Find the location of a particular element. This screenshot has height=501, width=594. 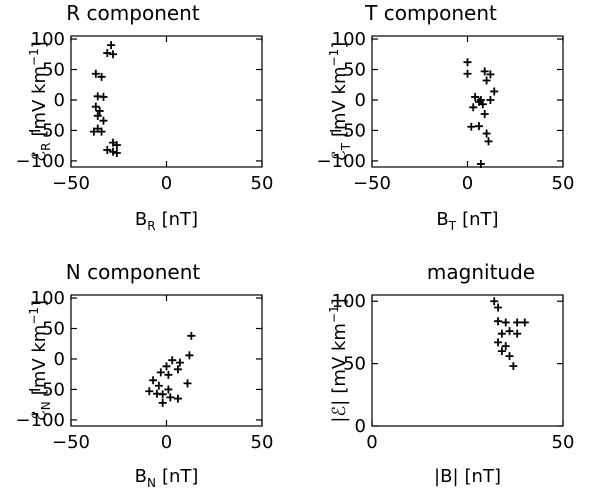

y-tick-label: 50 is located at coordinates (53, 329).